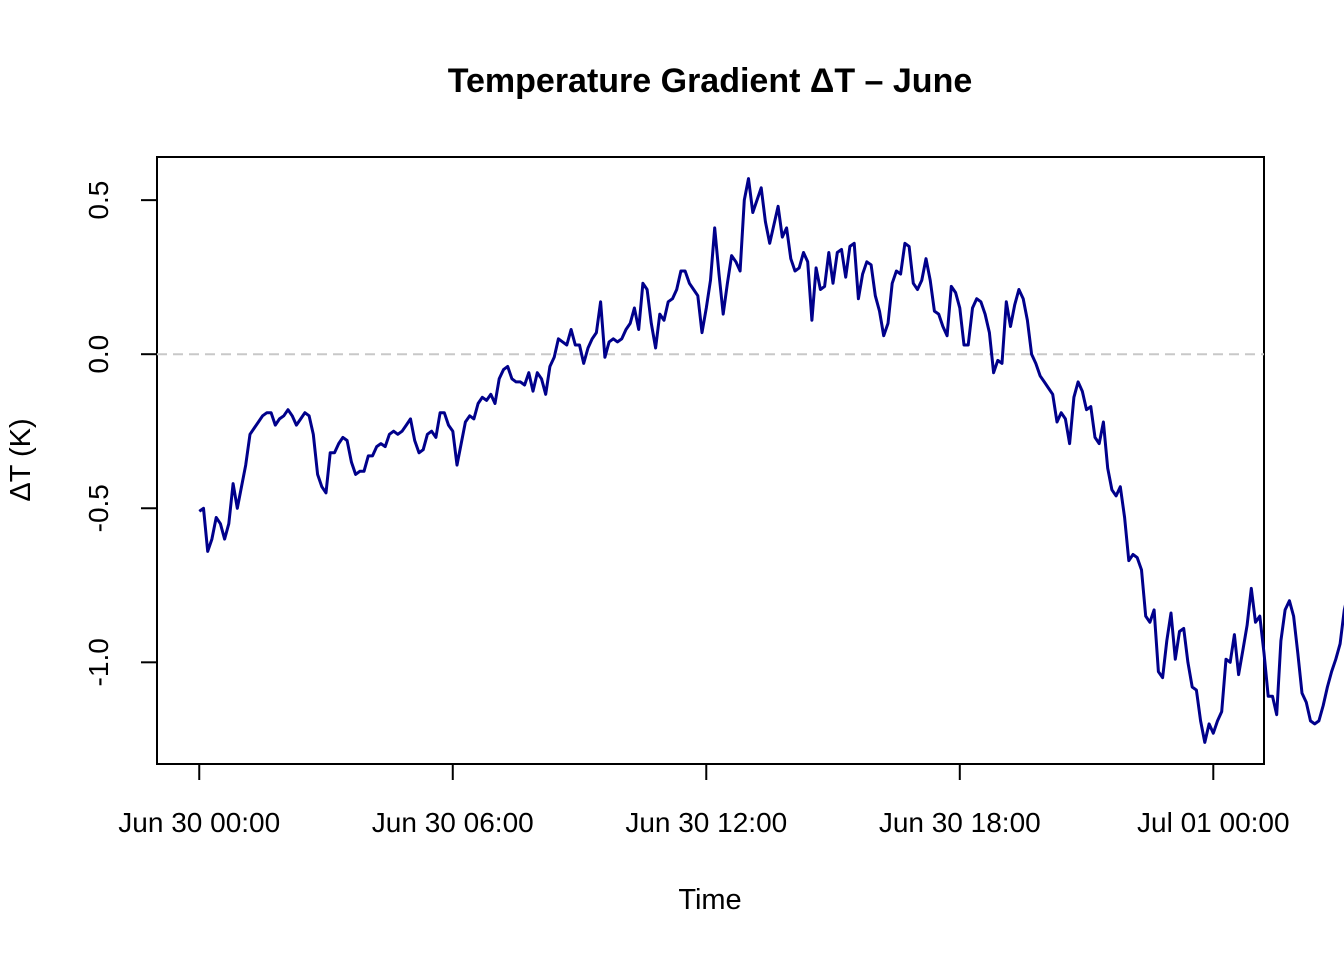 The height and width of the screenshot is (960, 1344). Describe the element at coordinates (21, 459) in the screenshot. I see `y-axis-label: ΔT (K)` at that location.